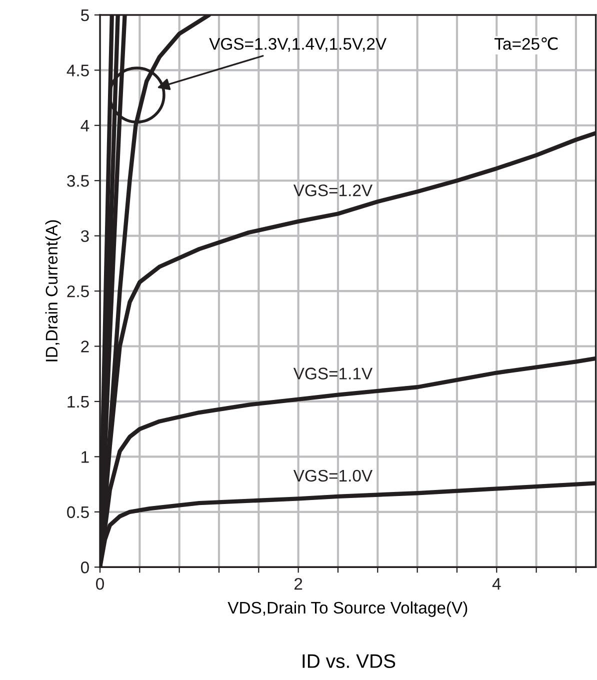  I want to click on x-tick-label: 2, so click(298, 584).